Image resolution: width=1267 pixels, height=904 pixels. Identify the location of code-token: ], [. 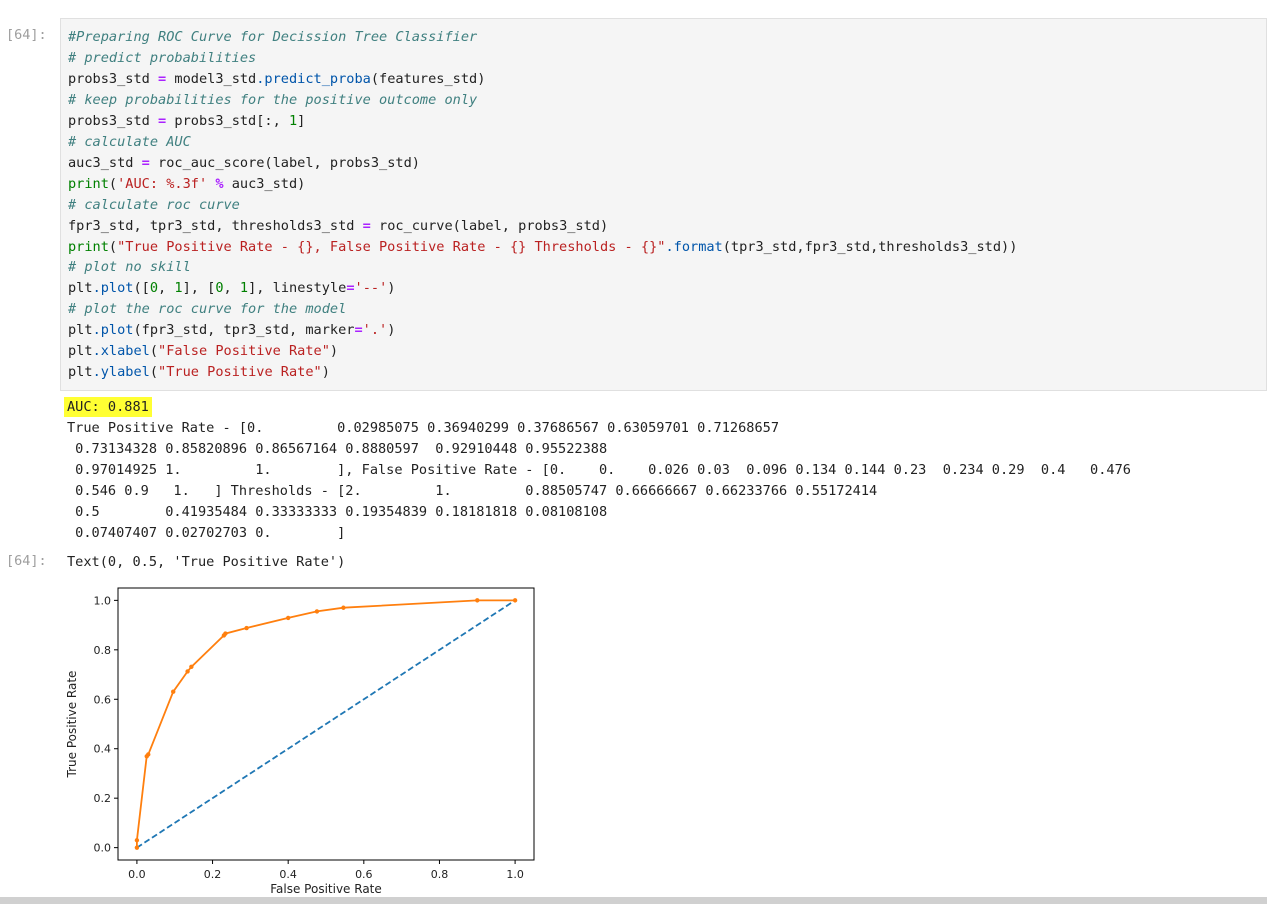
(199, 288).